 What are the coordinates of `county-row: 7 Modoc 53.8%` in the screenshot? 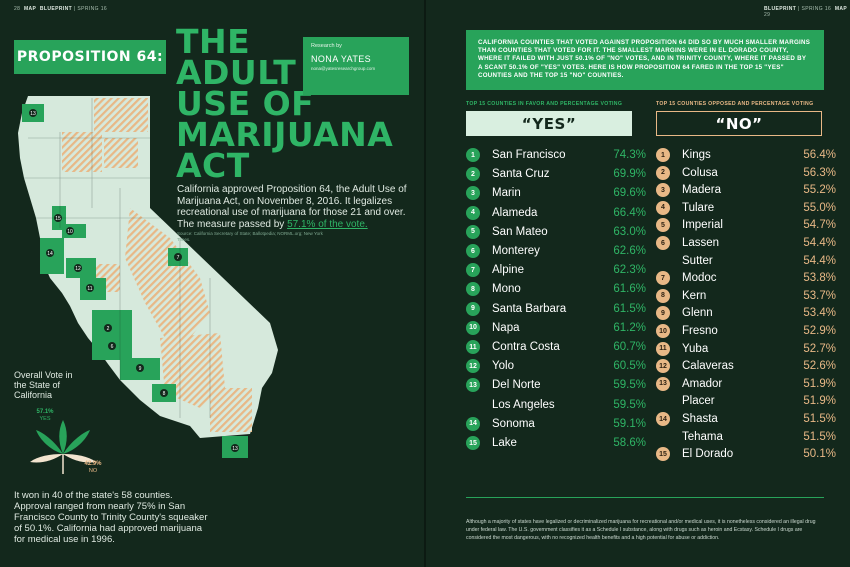 It's located at (746, 278).